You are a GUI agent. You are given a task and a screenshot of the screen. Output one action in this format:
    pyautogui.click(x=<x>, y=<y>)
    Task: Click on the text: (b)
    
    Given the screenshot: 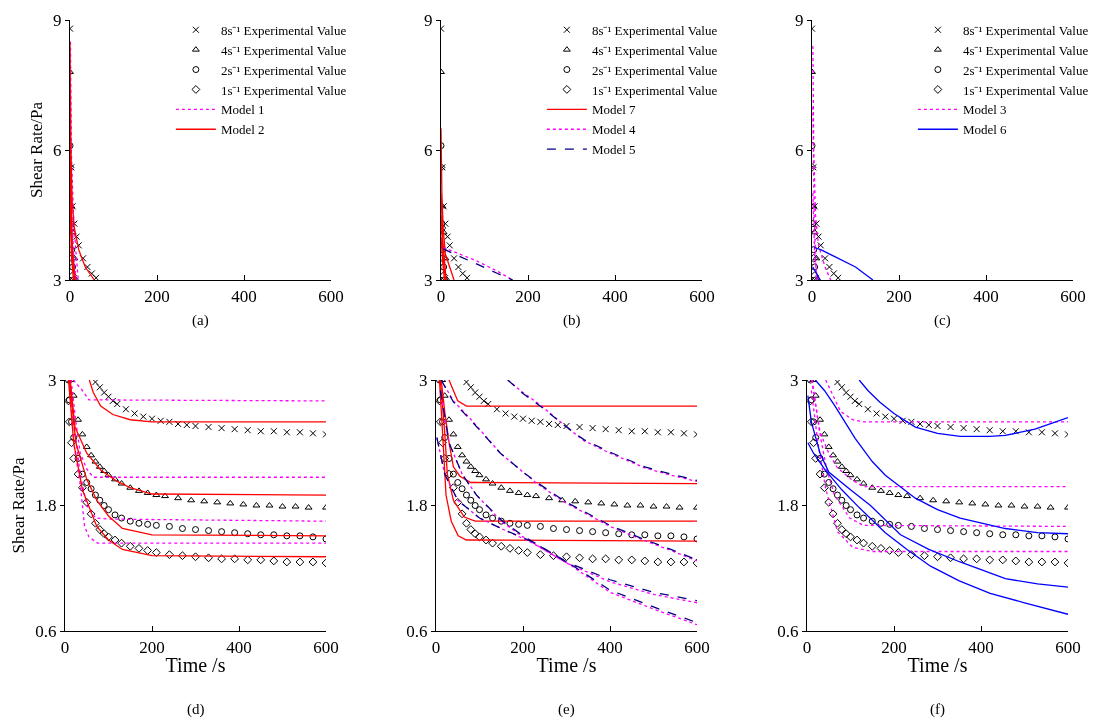 What is the action you would take?
    pyautogui.click(x=572, y=320)
    